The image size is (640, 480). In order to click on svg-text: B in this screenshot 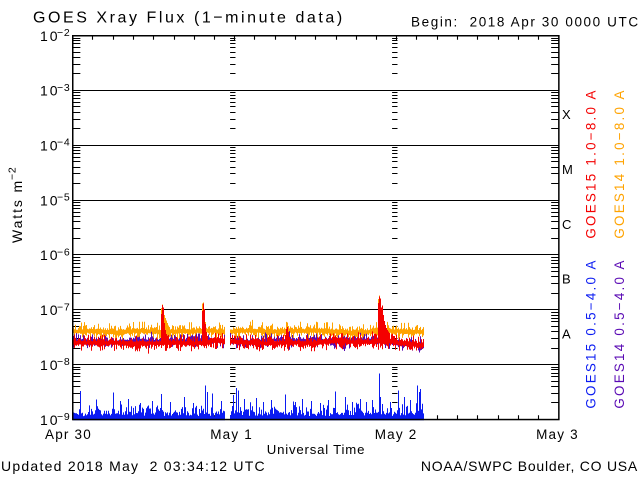, I will do `click(566, 279)`.